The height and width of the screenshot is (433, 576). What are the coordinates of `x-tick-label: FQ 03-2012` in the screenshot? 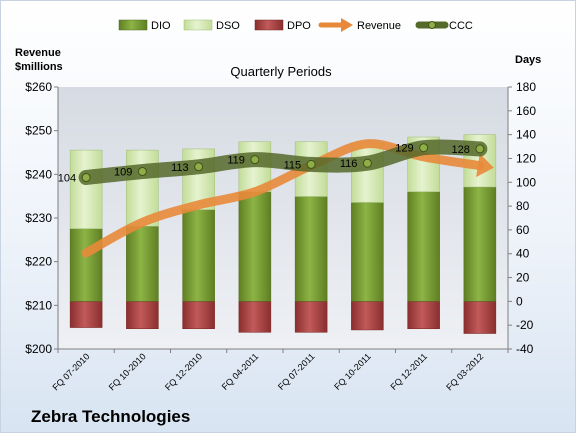 It's located at (464, 371).